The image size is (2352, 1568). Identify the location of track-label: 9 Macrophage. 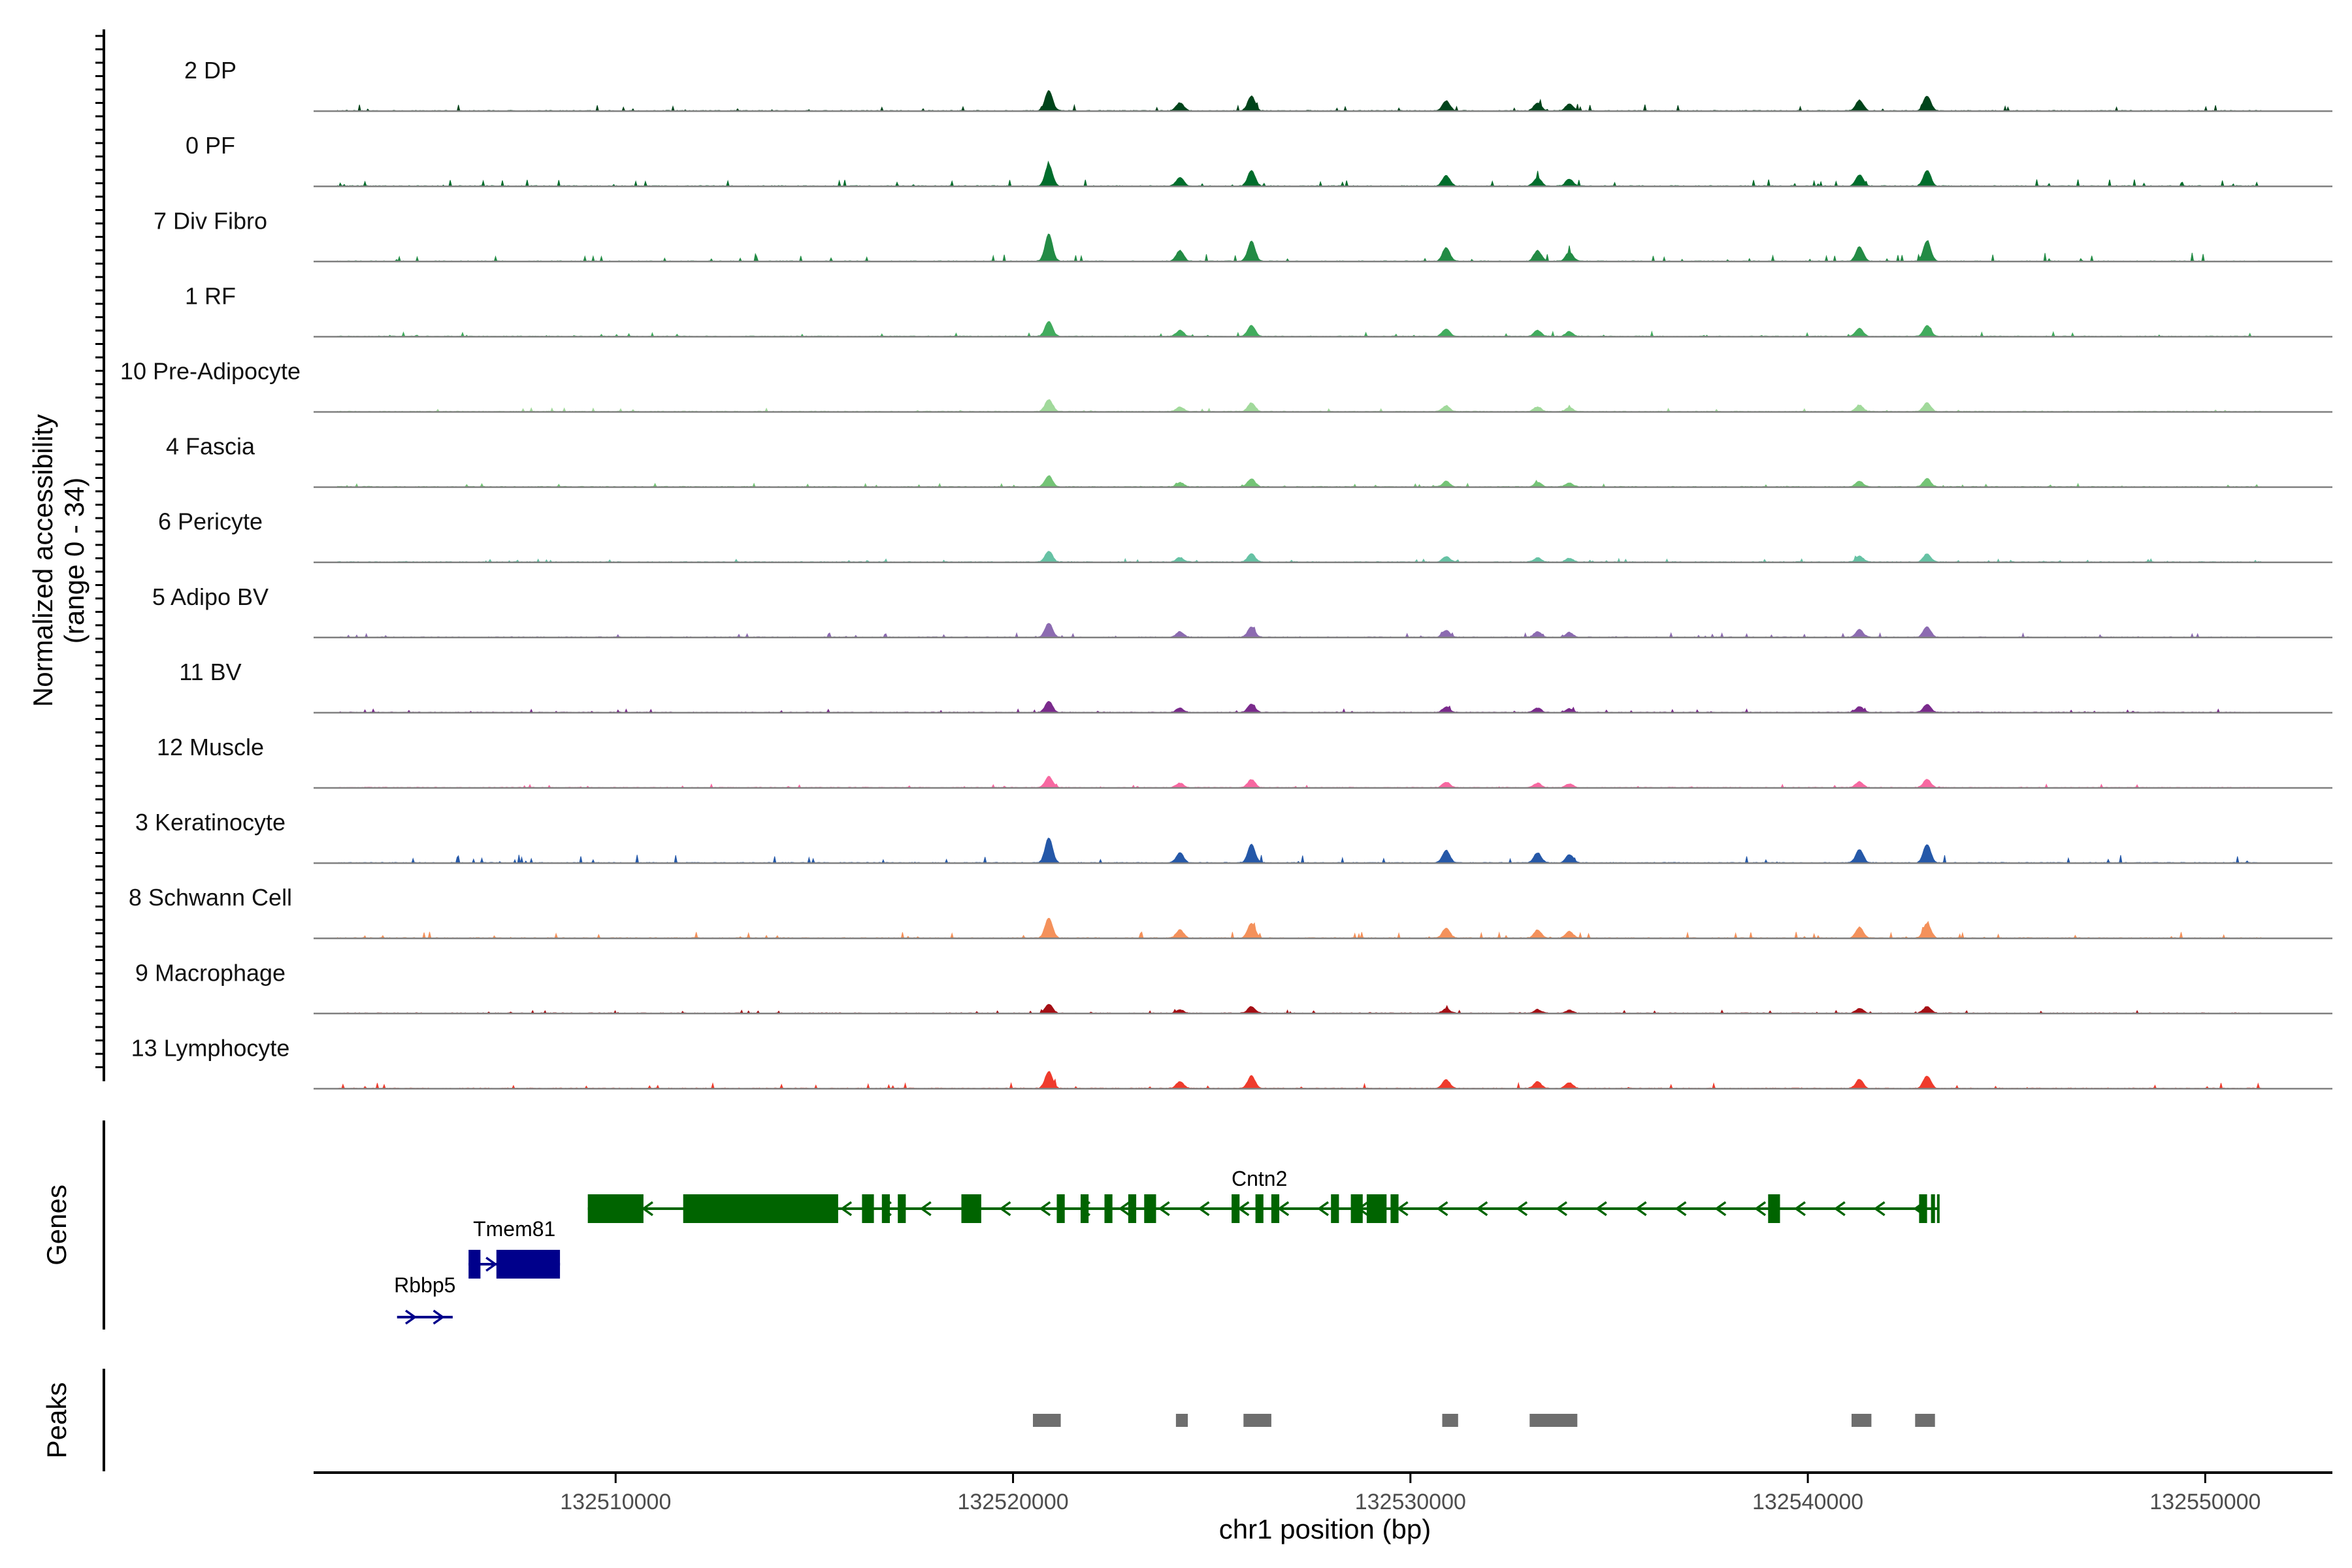
(210, 972).